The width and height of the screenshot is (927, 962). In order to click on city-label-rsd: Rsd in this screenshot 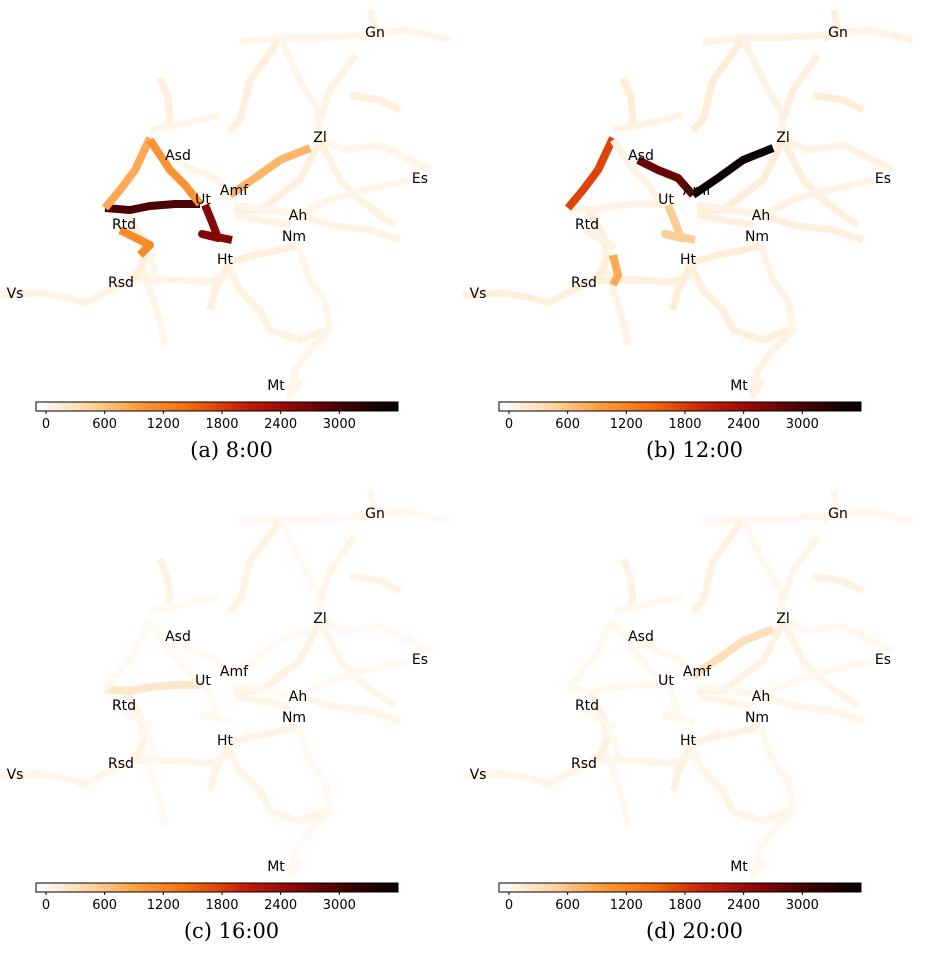, I will do `click(121, 764)`.